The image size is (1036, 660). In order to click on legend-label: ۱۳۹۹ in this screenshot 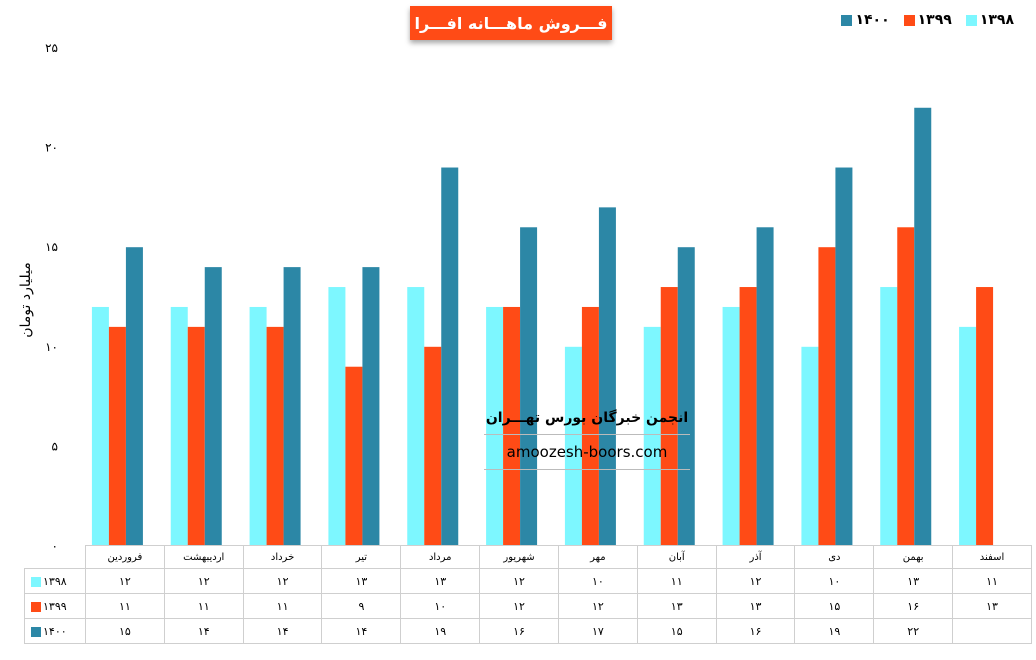, I will do `click(934, 20)`.